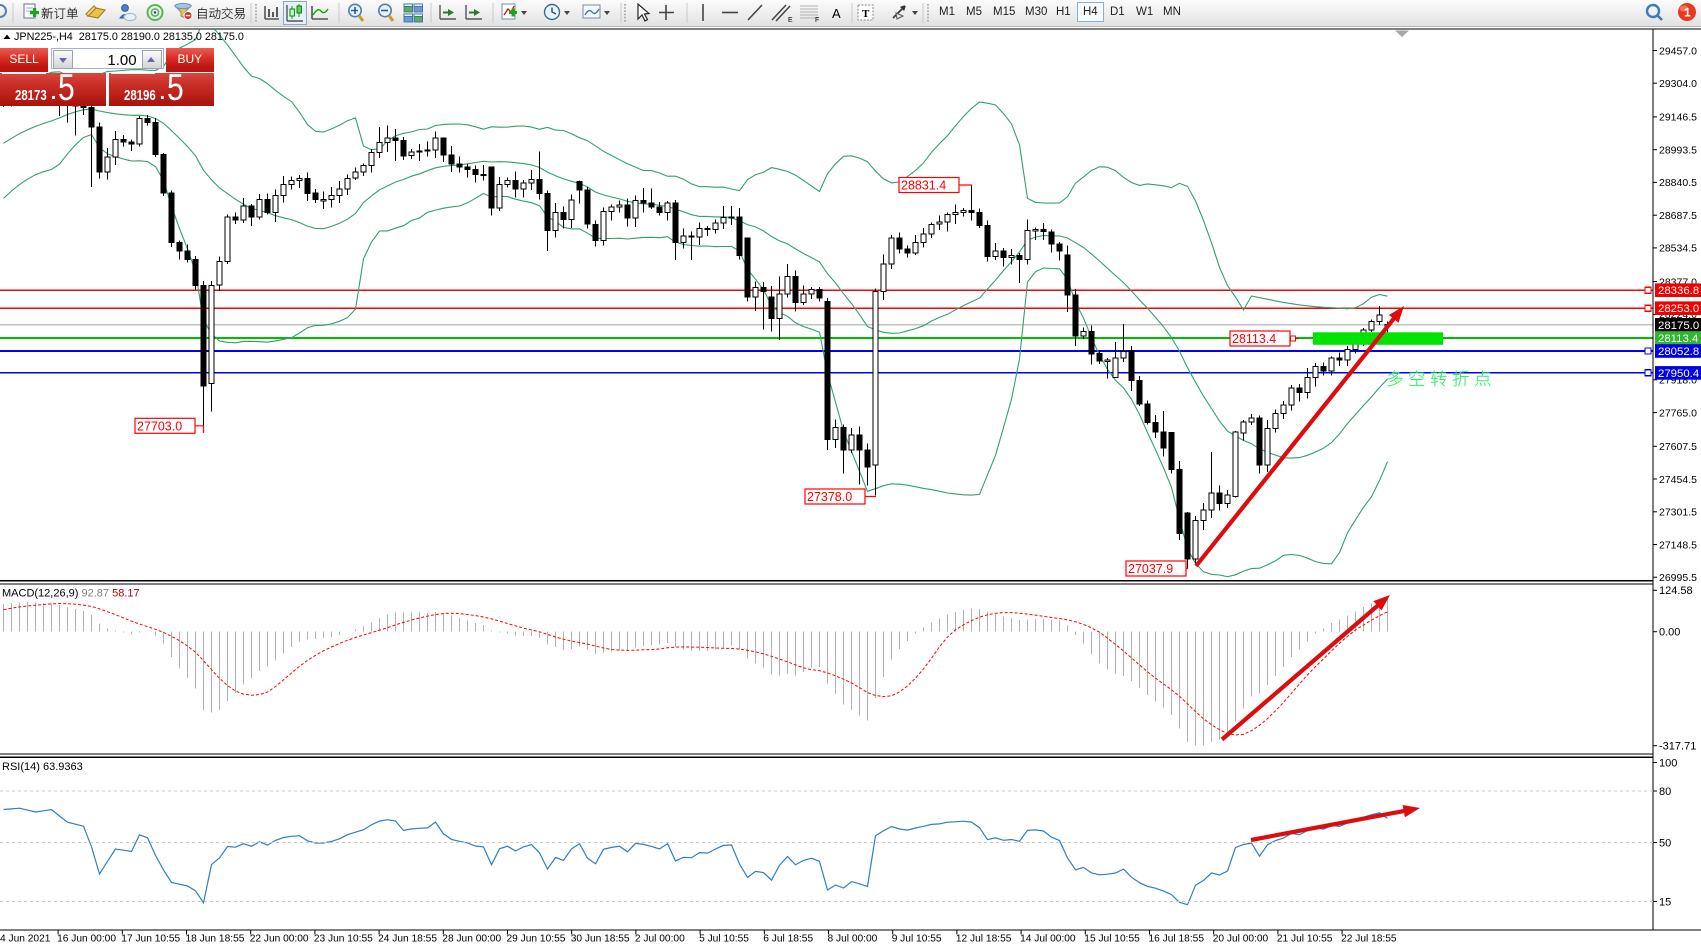 The height and width of the screenshot is (948, 1701). What do you see at coordinates (1665, 902) in the screenshot?
I see `svg-text: 15` at bounding box center [1665, 902].